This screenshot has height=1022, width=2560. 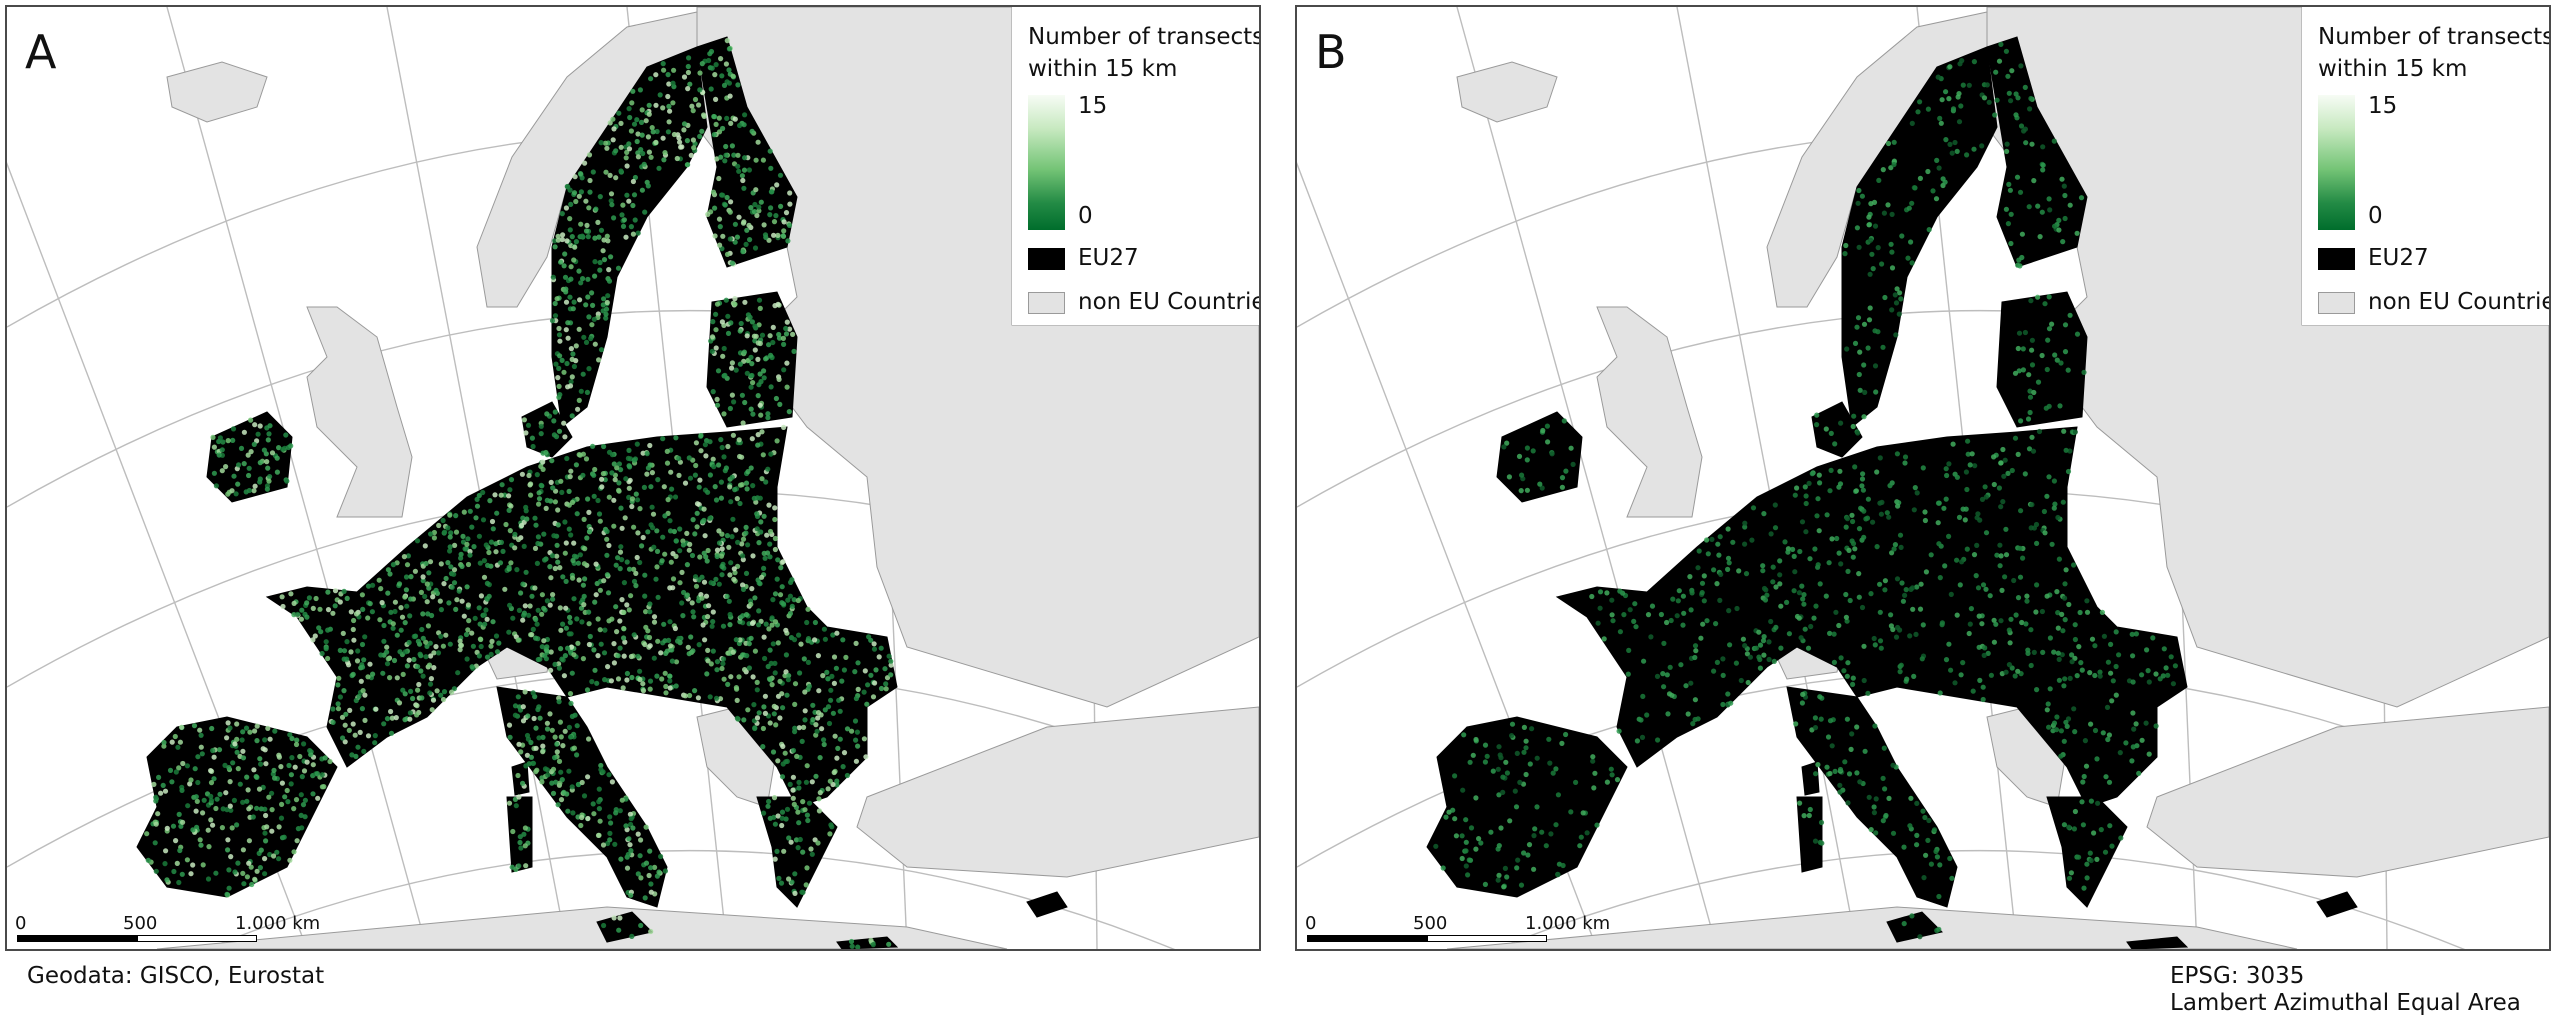 What do you see at coordinates (2345, 1003) in the screenshot?
I see `projection-name: Lambert Azimuthal Equal Area` at bounding box center [2345, 1003].